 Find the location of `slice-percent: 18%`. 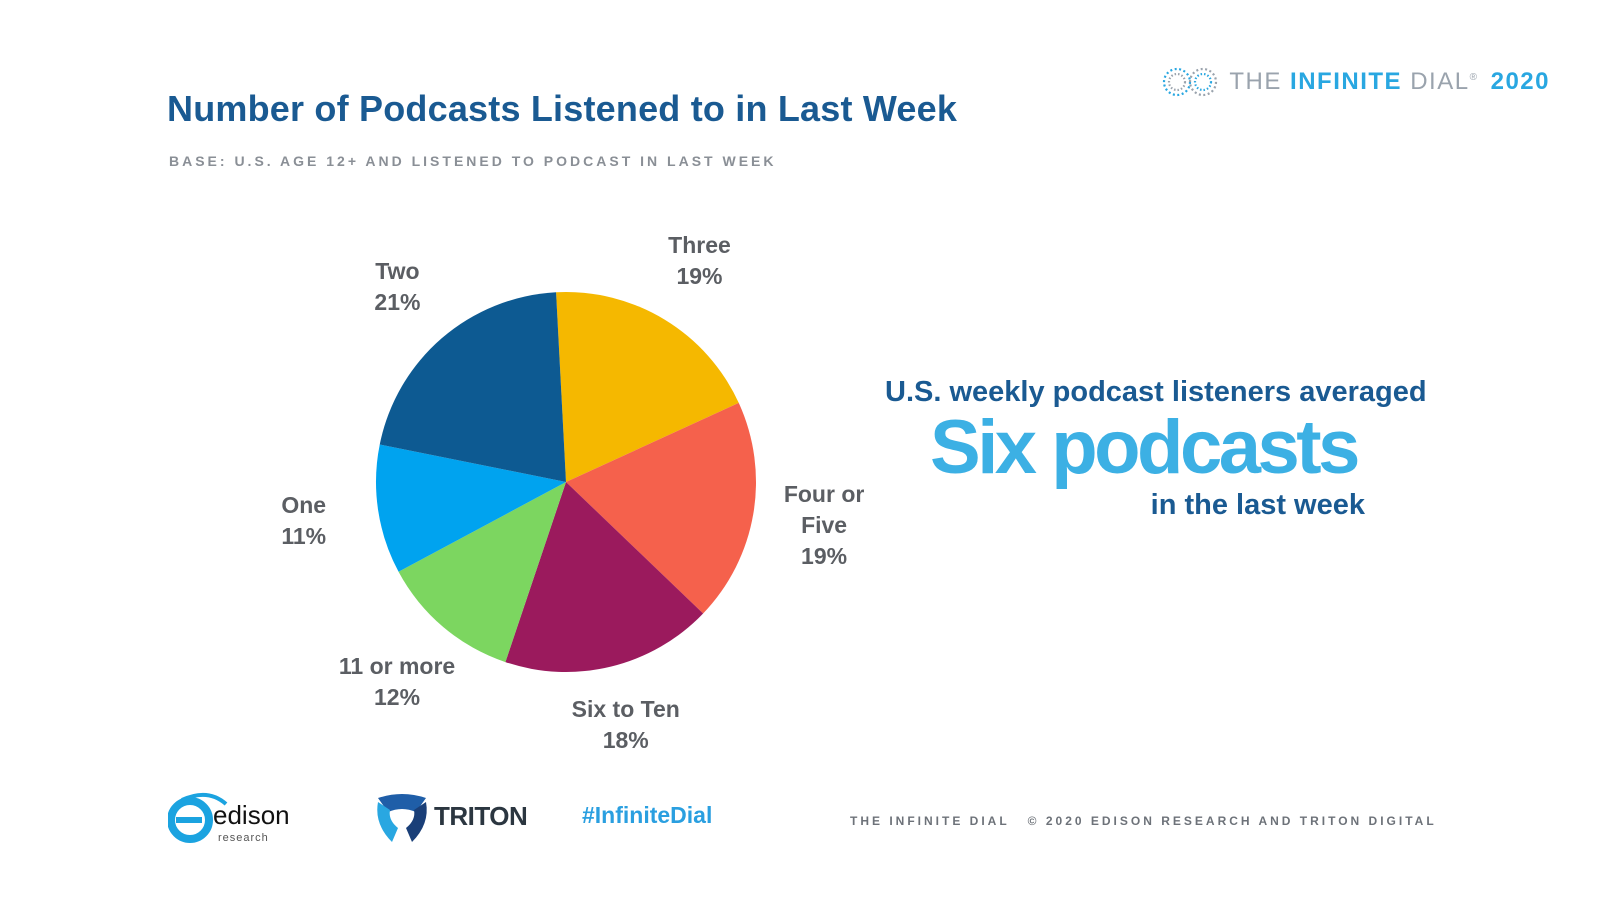

slice-percent: 18% is located at coordinates (625, 739).